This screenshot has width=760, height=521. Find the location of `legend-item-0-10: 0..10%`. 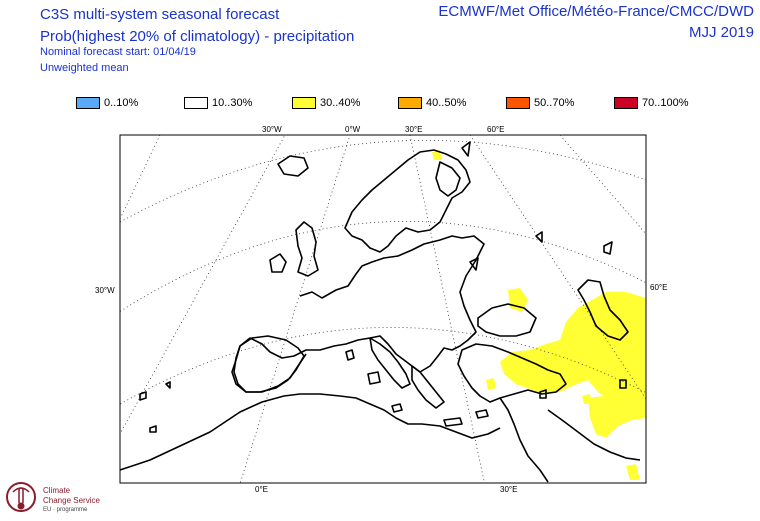

legend-item-0-10: 0..10% is located at coordinates (107, 103).